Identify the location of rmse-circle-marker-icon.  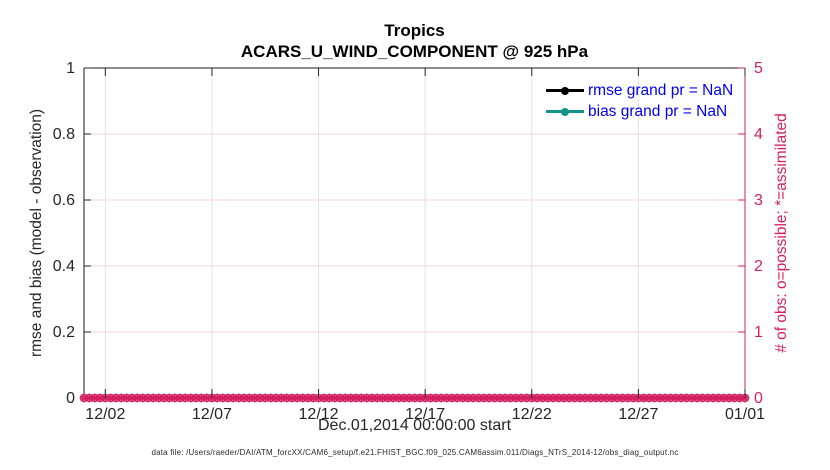
(565, 90).